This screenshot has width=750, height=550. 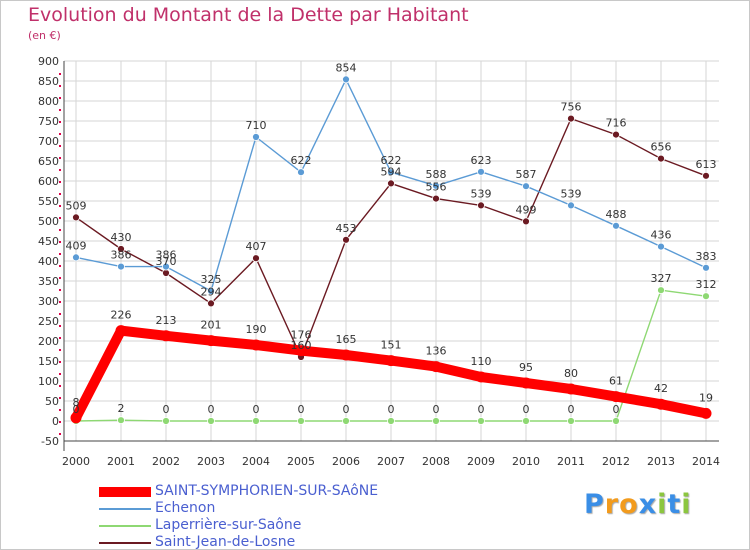 What do you see at coordinates (48, 101) in the screenshot?
I see `y-tick-label: 800` at bounding box center [48, 101].